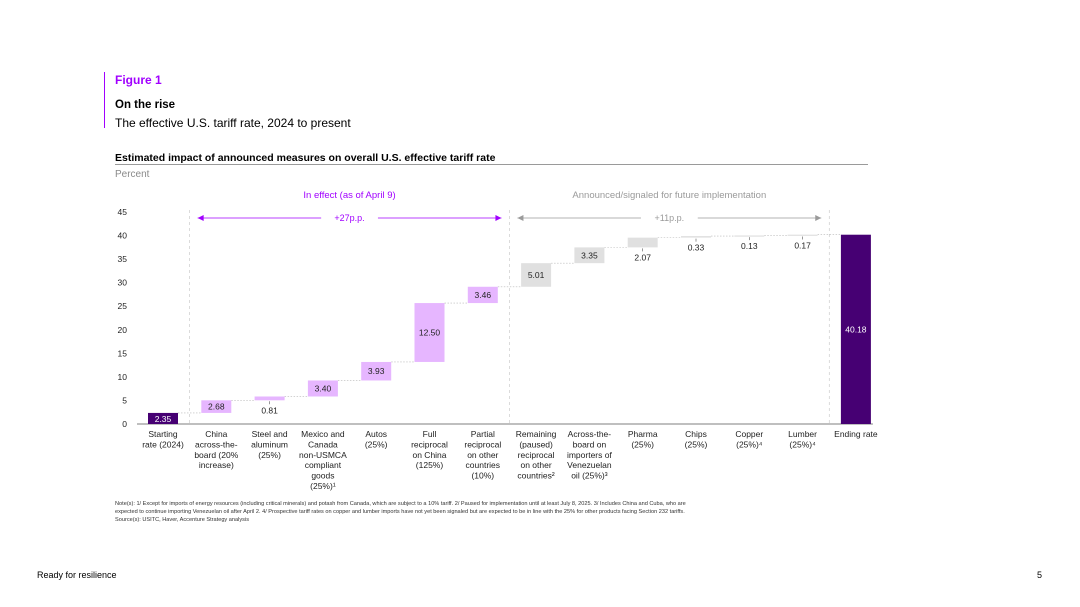 The image size is (1080, 607). Describe the element at coordinates (749, 434) in the screenshot. I see `x-tick-label: Copper` at that location.